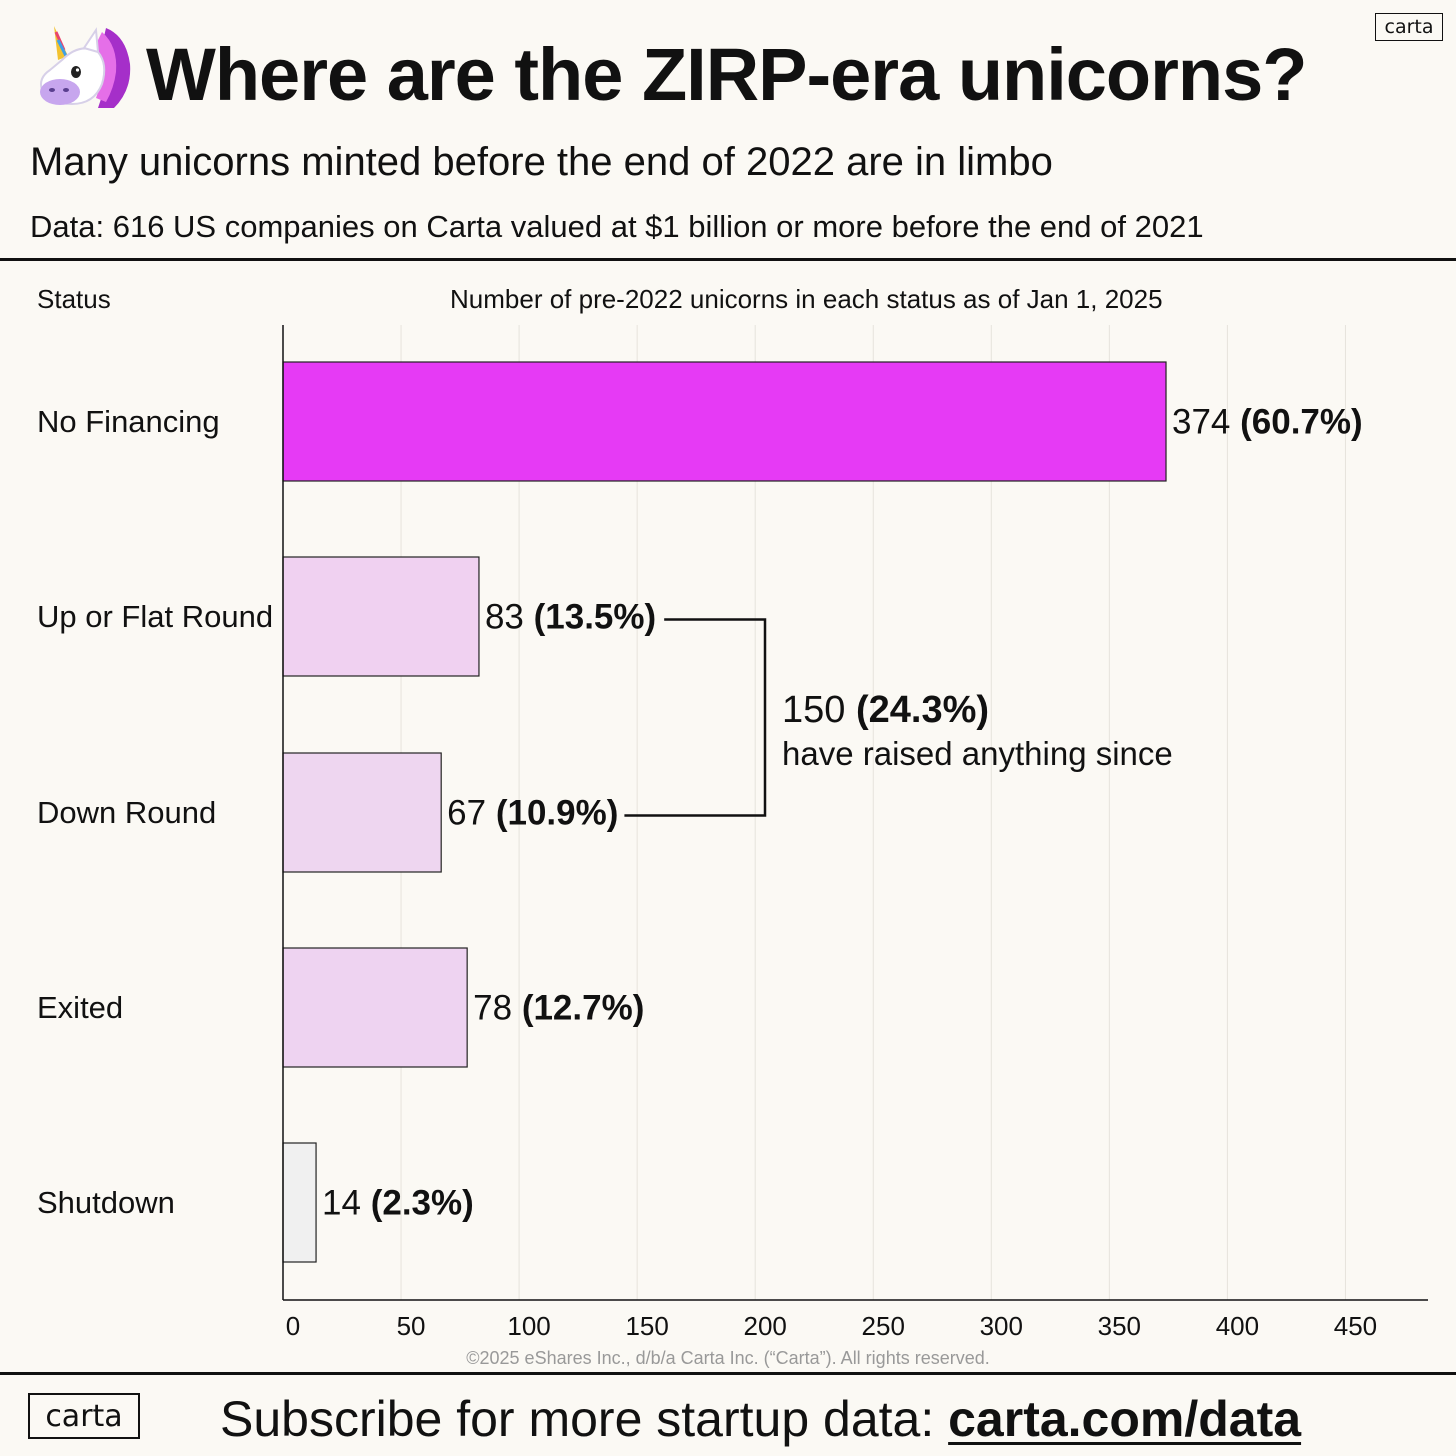  Describe the element at coordinates (128, 421) in the screenshot. I see `category-label-no-financing: No Financing` at that location.